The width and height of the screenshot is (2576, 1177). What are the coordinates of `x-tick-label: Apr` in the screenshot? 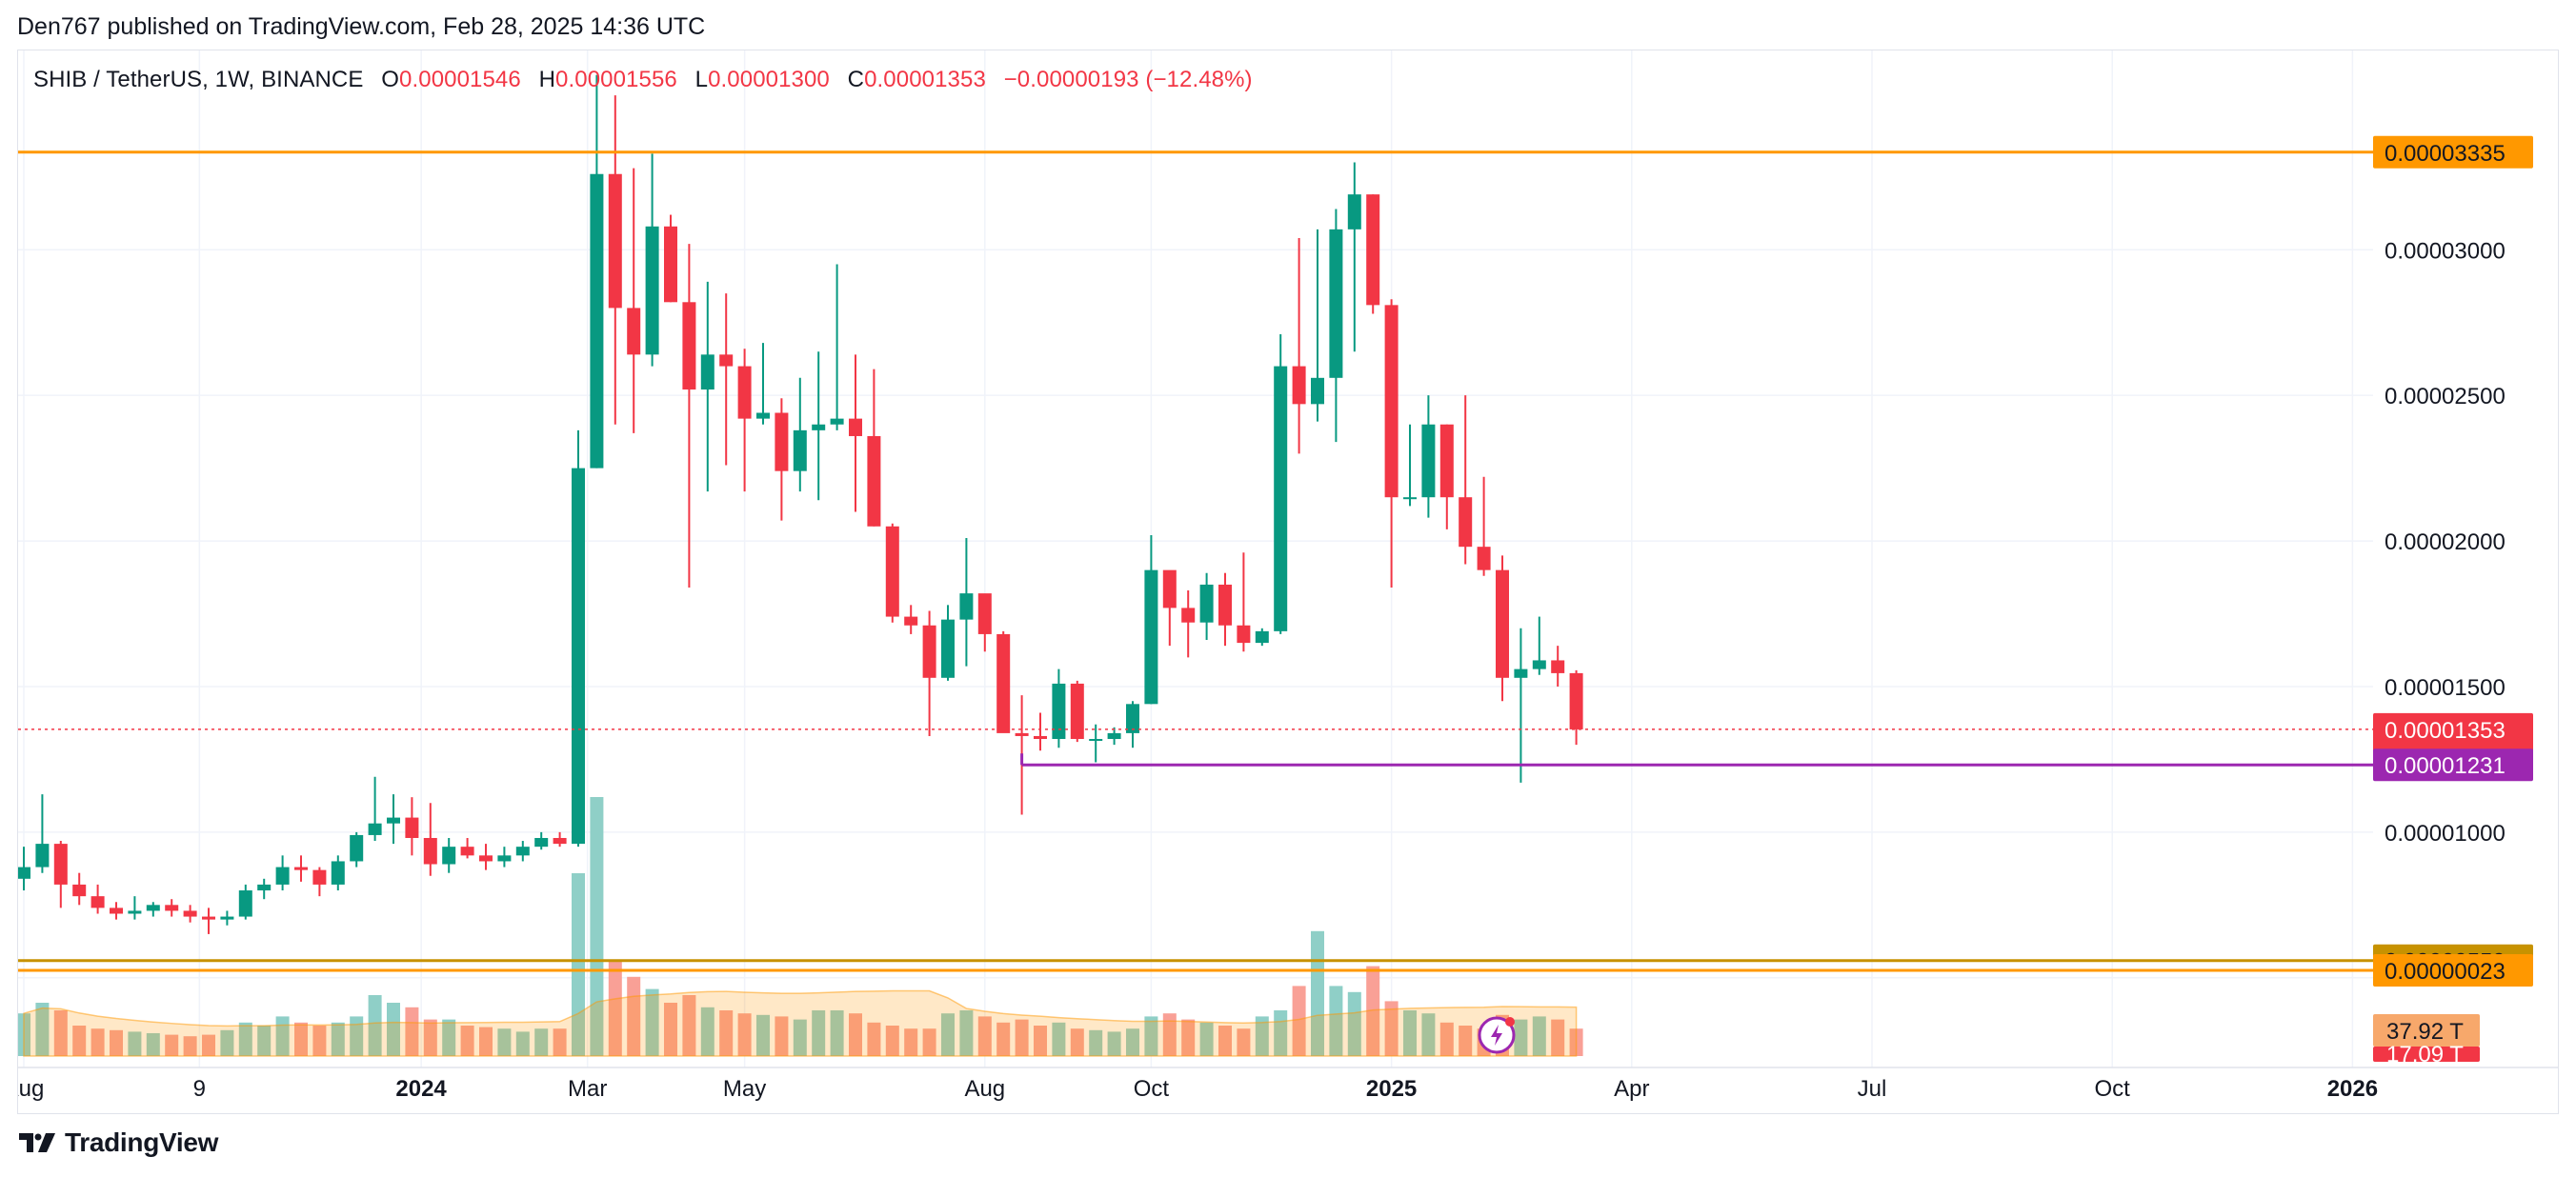 It's located at (1632, 1089).